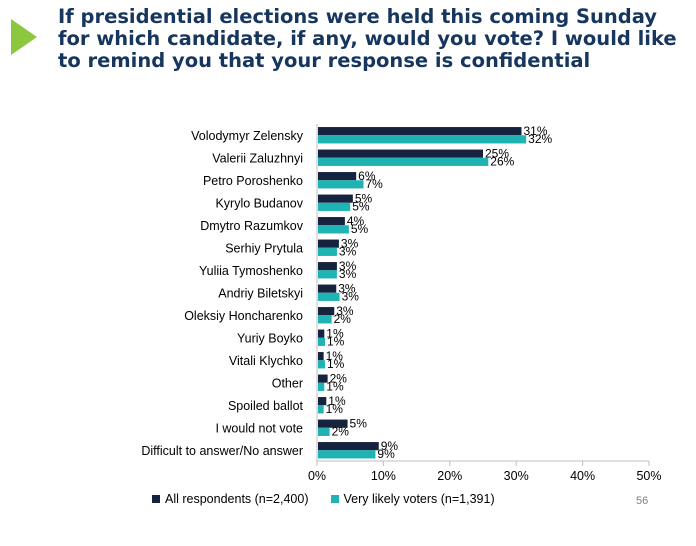 Image resolution: width=696 pixels, height=546 pixels. I want to click on category-label: I would not vote, so click(259, 428).